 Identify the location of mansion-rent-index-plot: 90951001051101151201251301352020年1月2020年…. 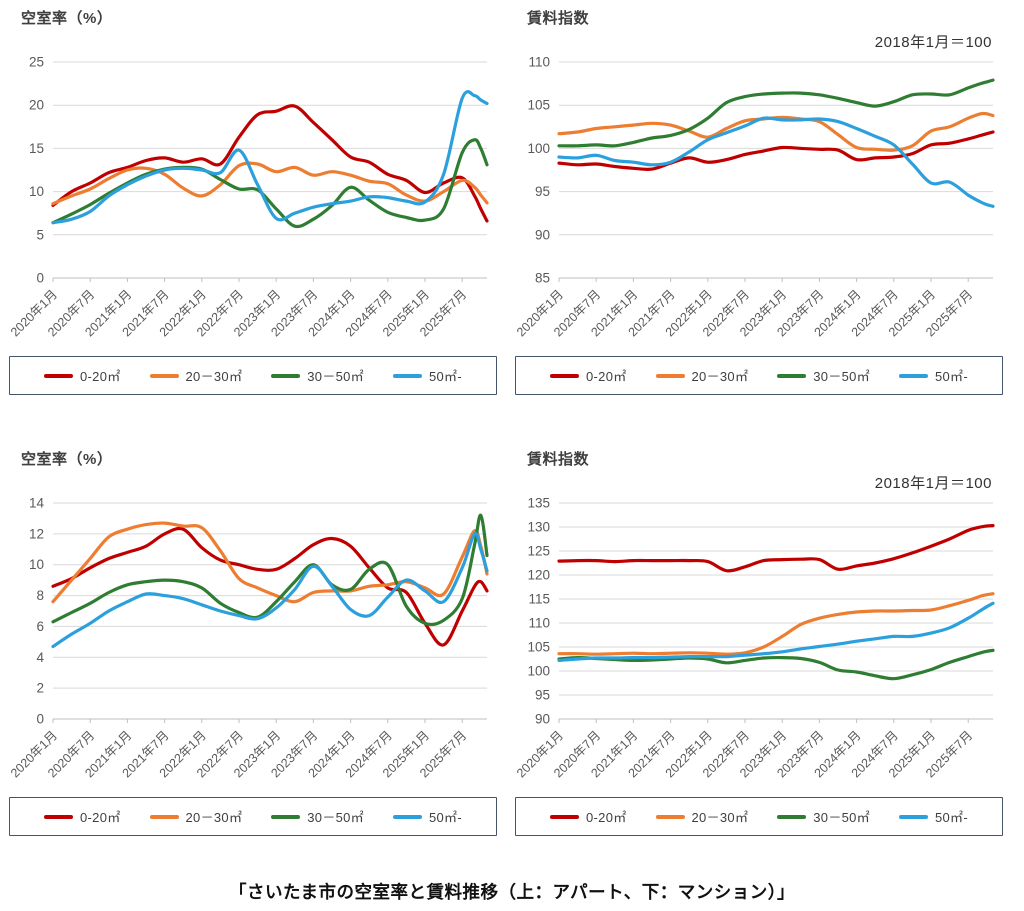
(754, 638).